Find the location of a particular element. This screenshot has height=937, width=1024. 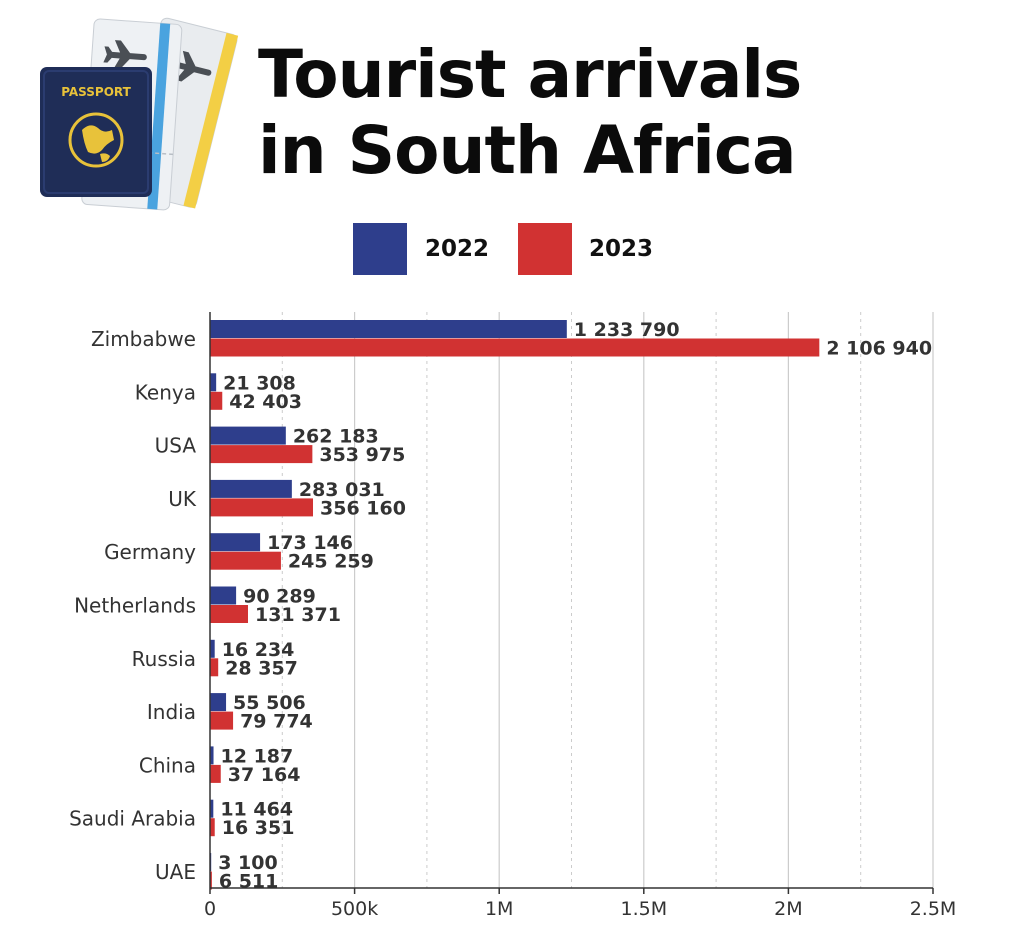

value-label-2023: 79 774 is located at coordinates (276, 722).